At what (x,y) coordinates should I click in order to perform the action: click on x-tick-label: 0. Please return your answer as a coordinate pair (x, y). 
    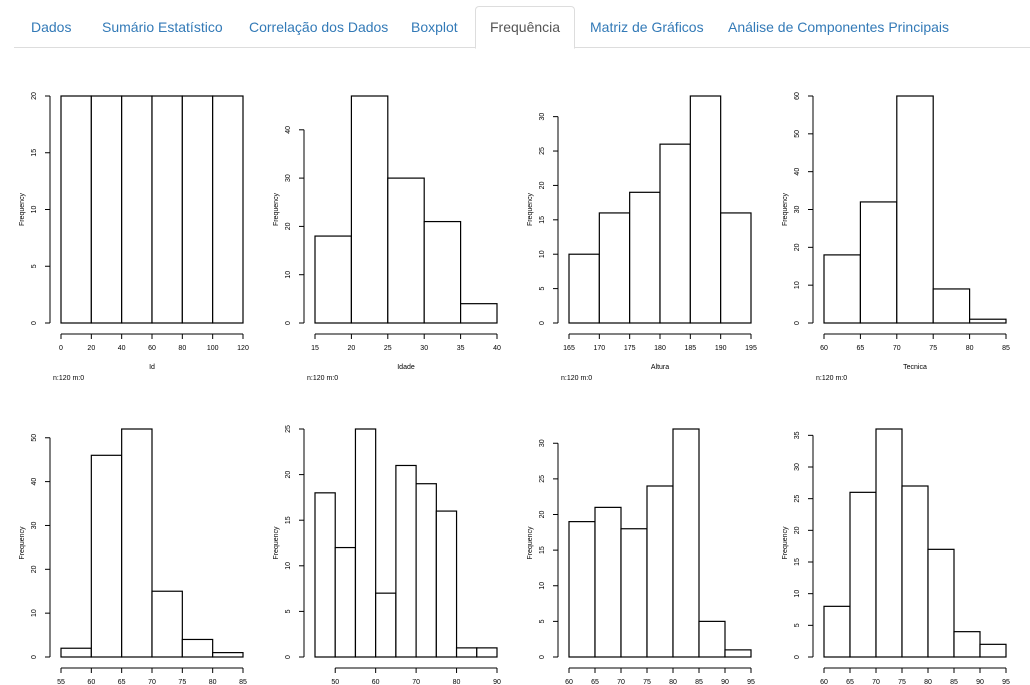
    Looking at the image, I should click on (61, 348).